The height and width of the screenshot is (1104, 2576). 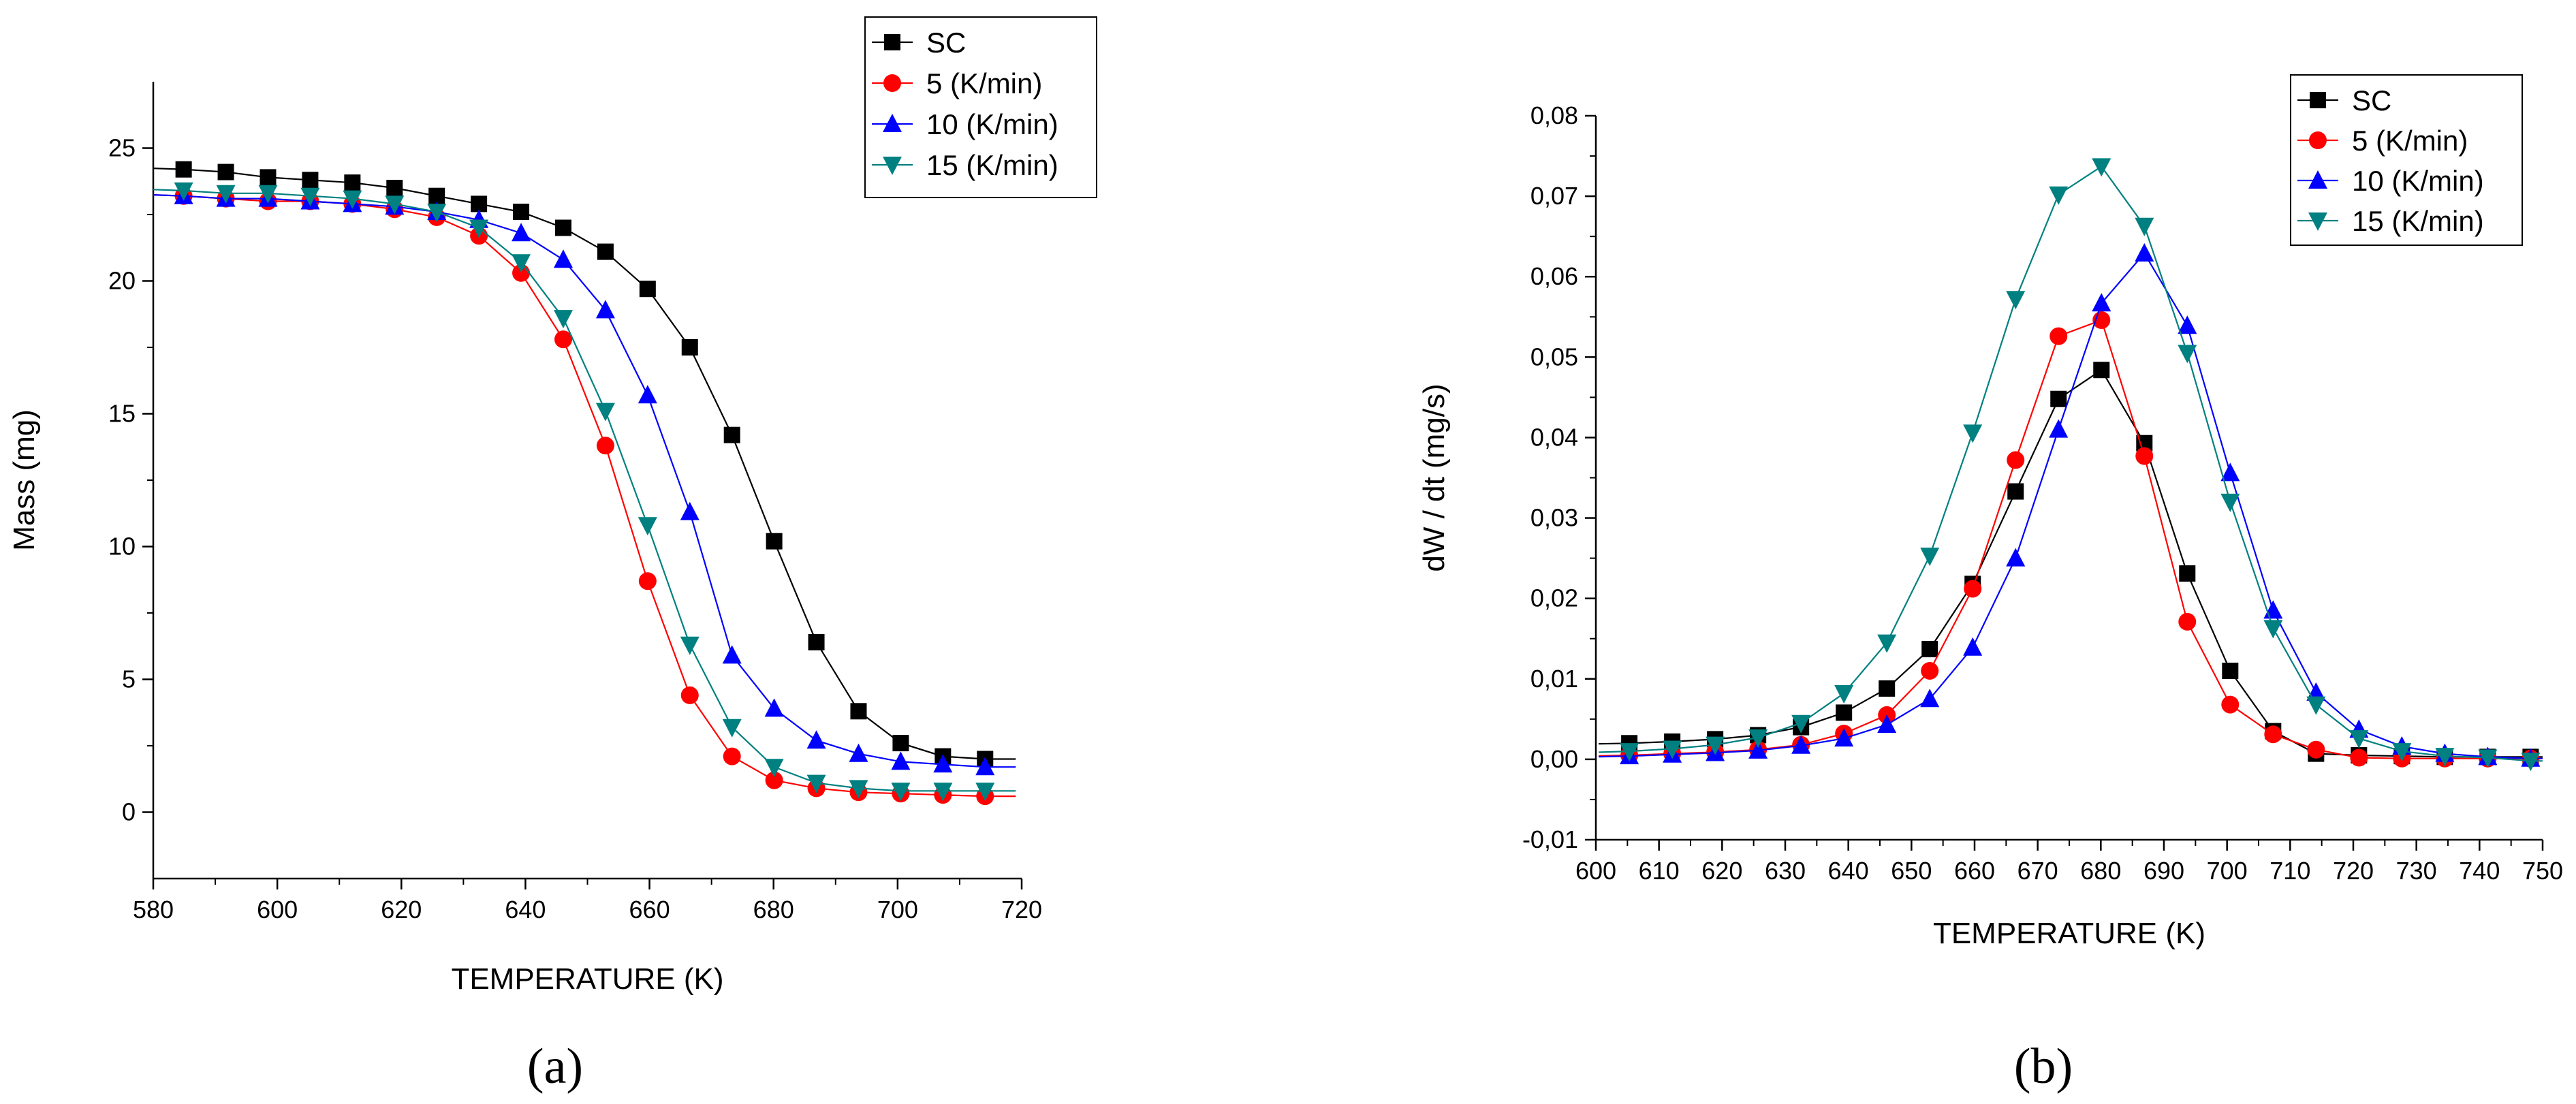 What do you see at coordinates (1554, 759) in the screenshot?
I see `y-tick-label: 0,00` at bounding box center [1554, 759].